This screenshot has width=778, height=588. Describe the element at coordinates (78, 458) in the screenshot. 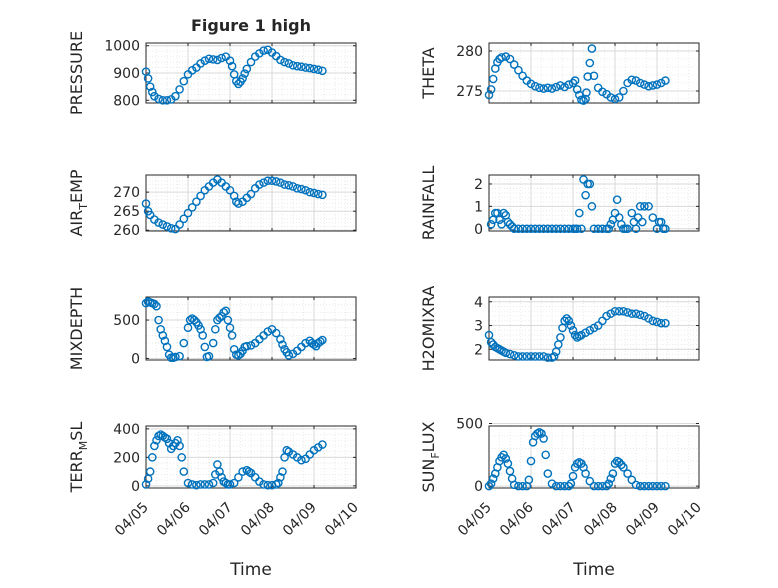

I see `y-axis-label: TERRMSL` at that location.